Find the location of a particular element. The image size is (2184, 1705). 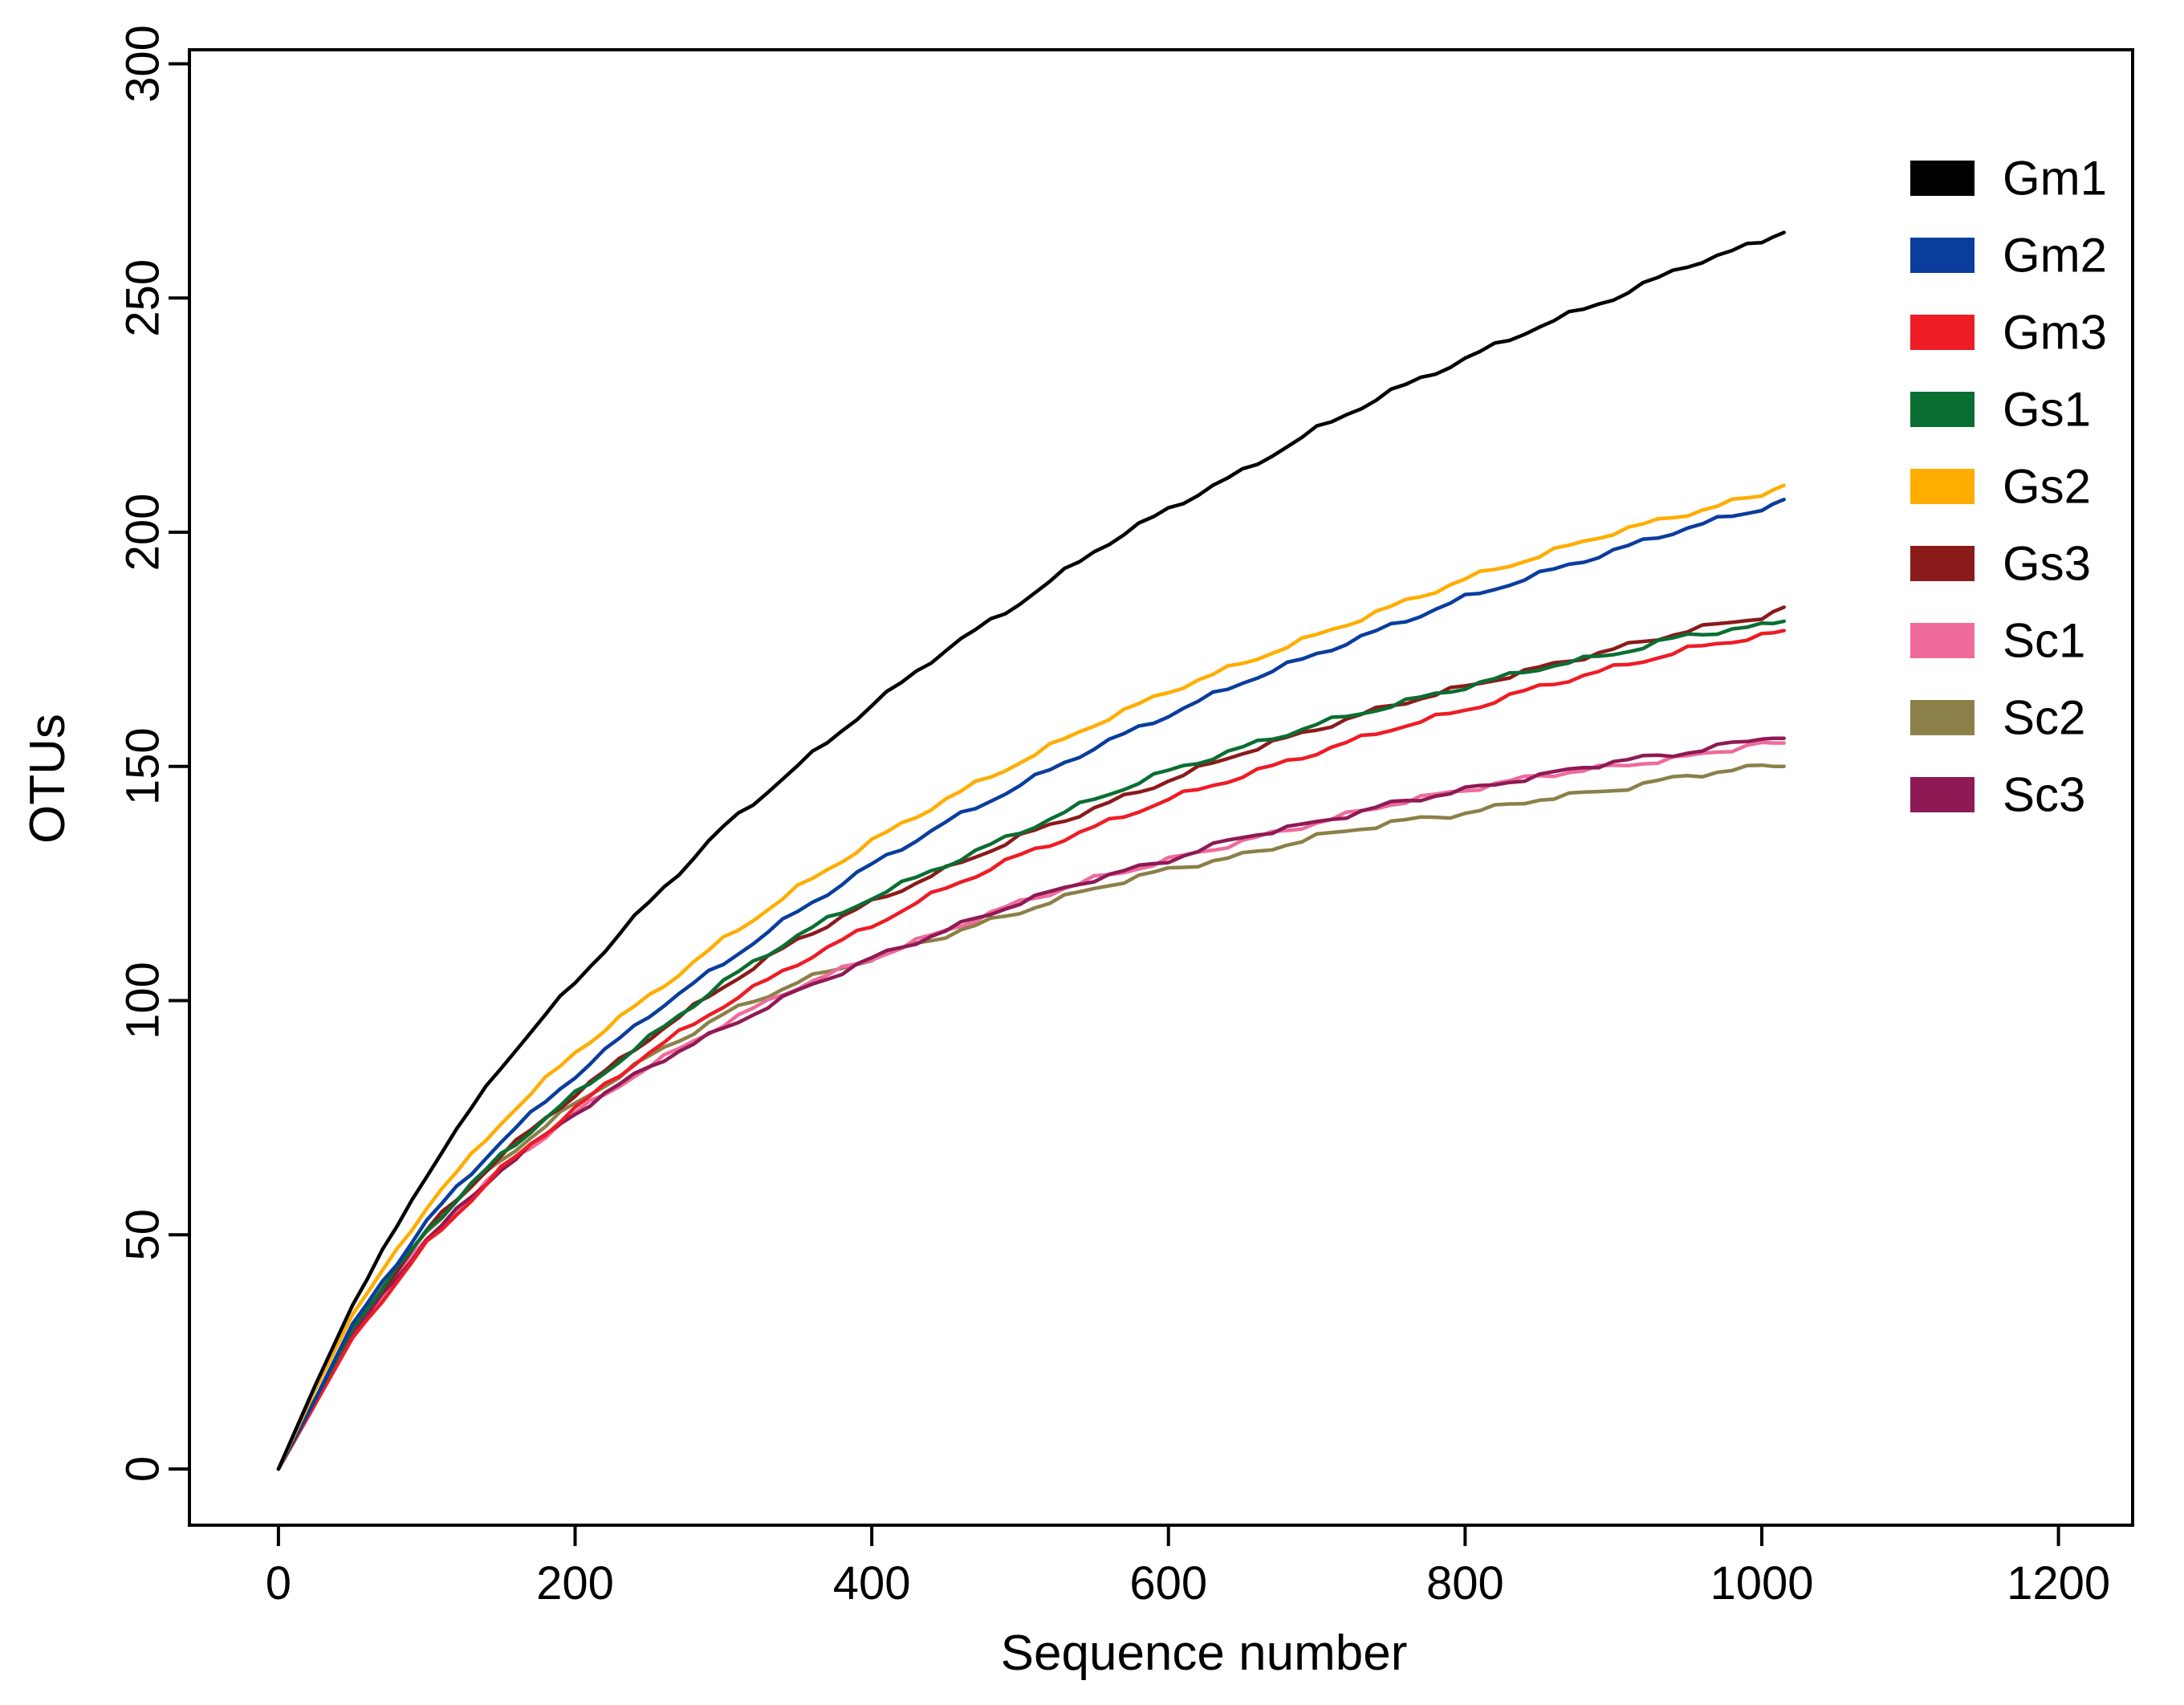

legend-item-sc3: Sc3 is located at coordinates (1998, 795).